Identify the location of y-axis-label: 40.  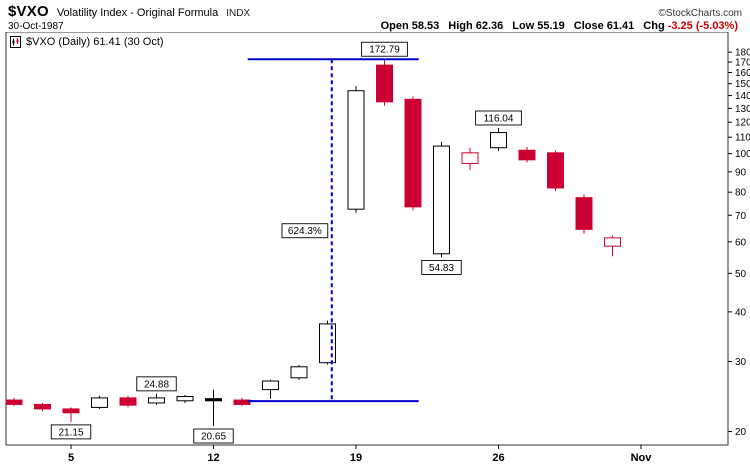
(741, 312).